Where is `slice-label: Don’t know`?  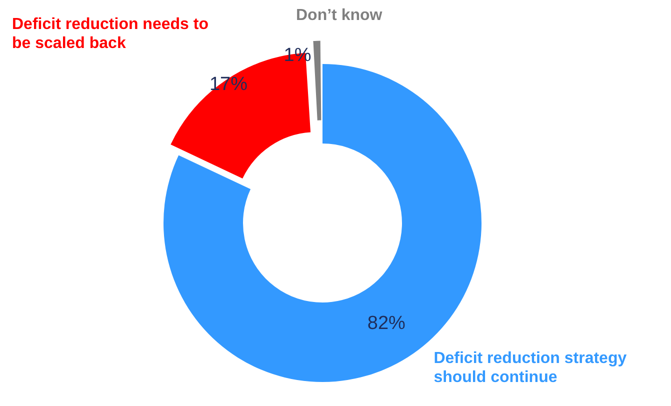
slice-label: Don’t know is located at coordinates (339, 15).